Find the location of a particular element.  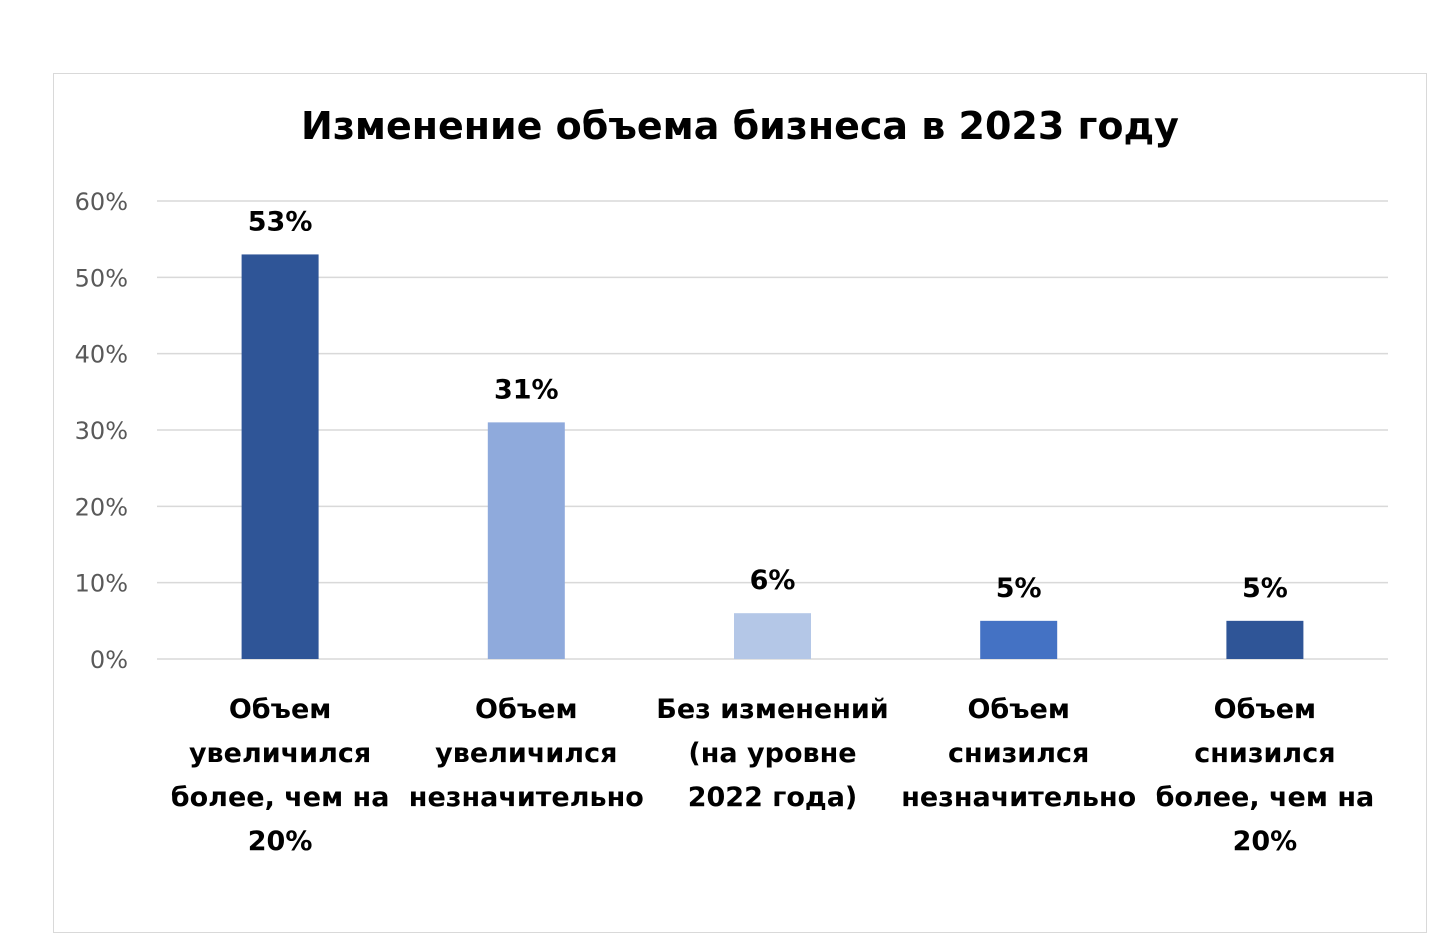

x-tick-label: Без изменений (на уровне 2022 года) is located at coordinates (772, 753).